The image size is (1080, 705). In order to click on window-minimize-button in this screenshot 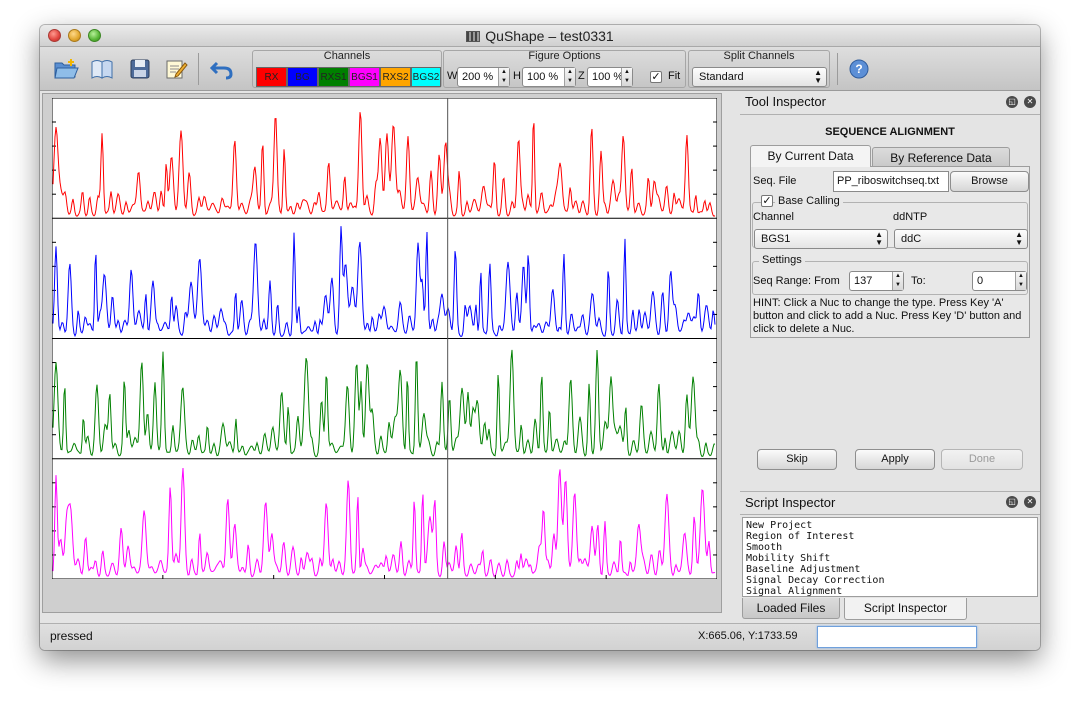, I will do `click(74, 35)`.